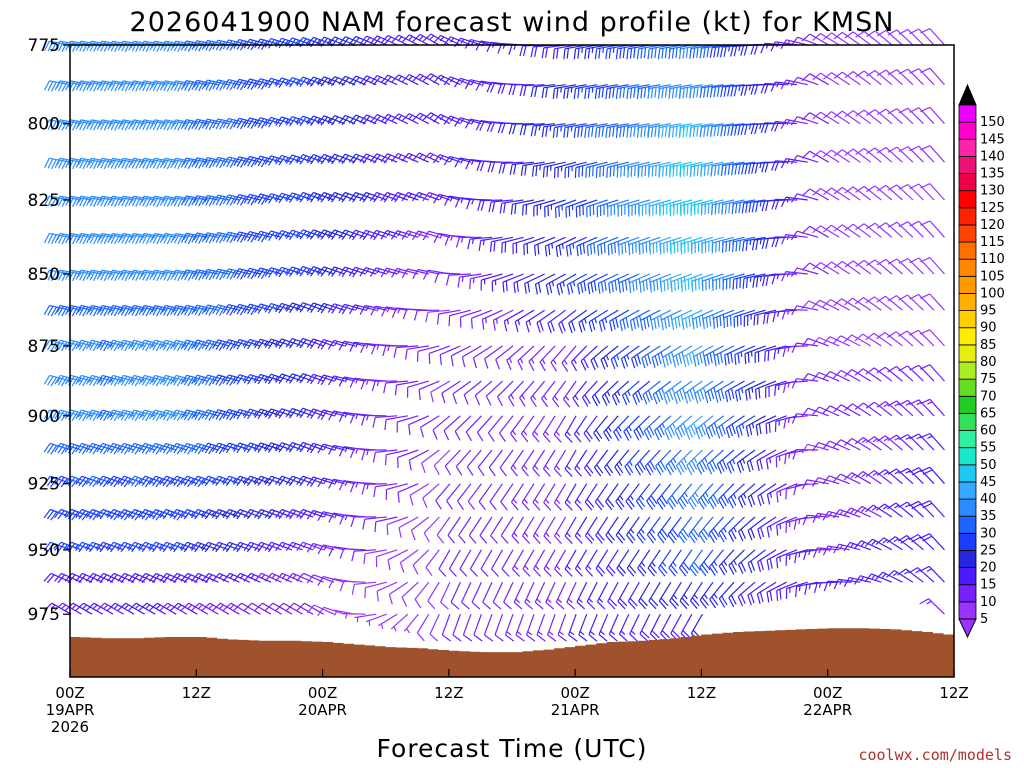  Describe the element at coordinates (935, 755) in the screenshot. I see `source-credit: coolwx.com/models` at that location.